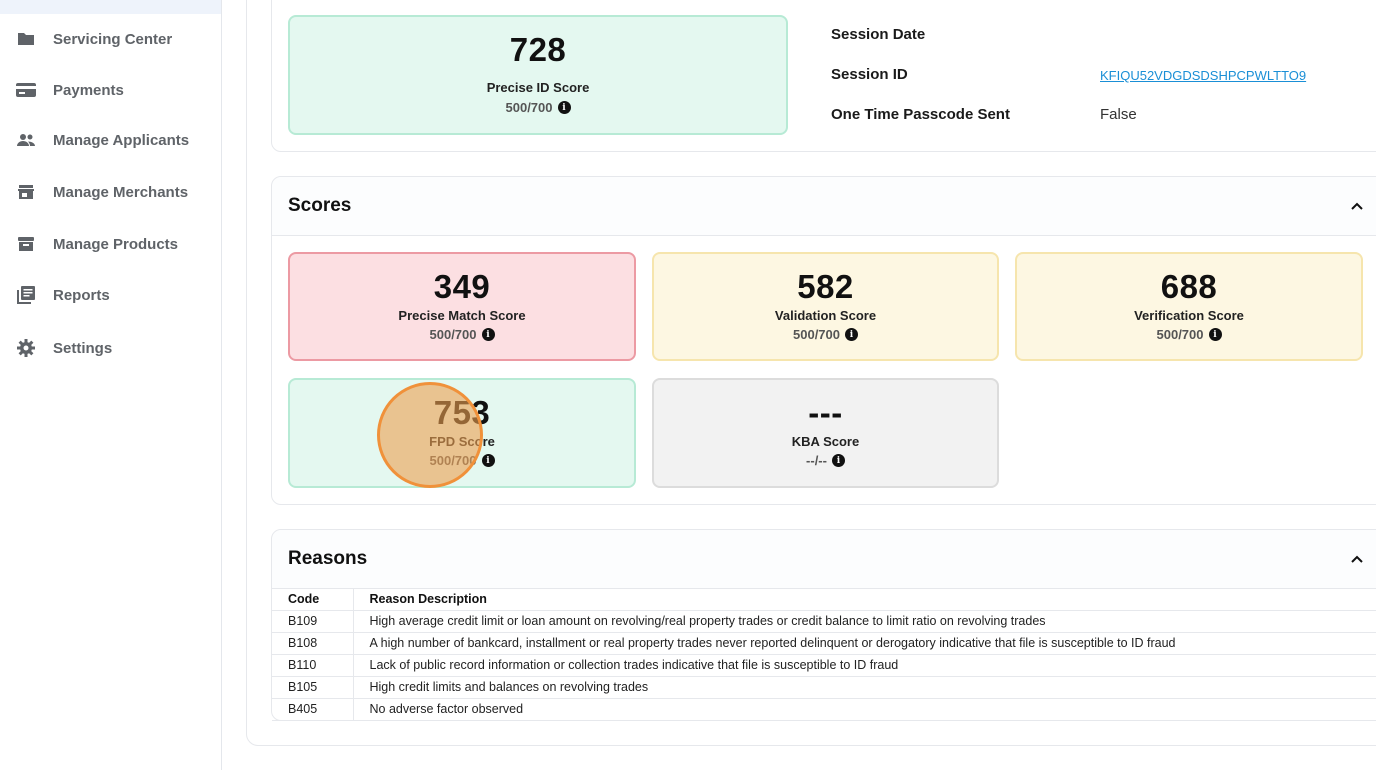 The height and width of the screenshot is (770, 1376). I want to click on sidebar-item-label: Manage Merchants, so click(121, 192).